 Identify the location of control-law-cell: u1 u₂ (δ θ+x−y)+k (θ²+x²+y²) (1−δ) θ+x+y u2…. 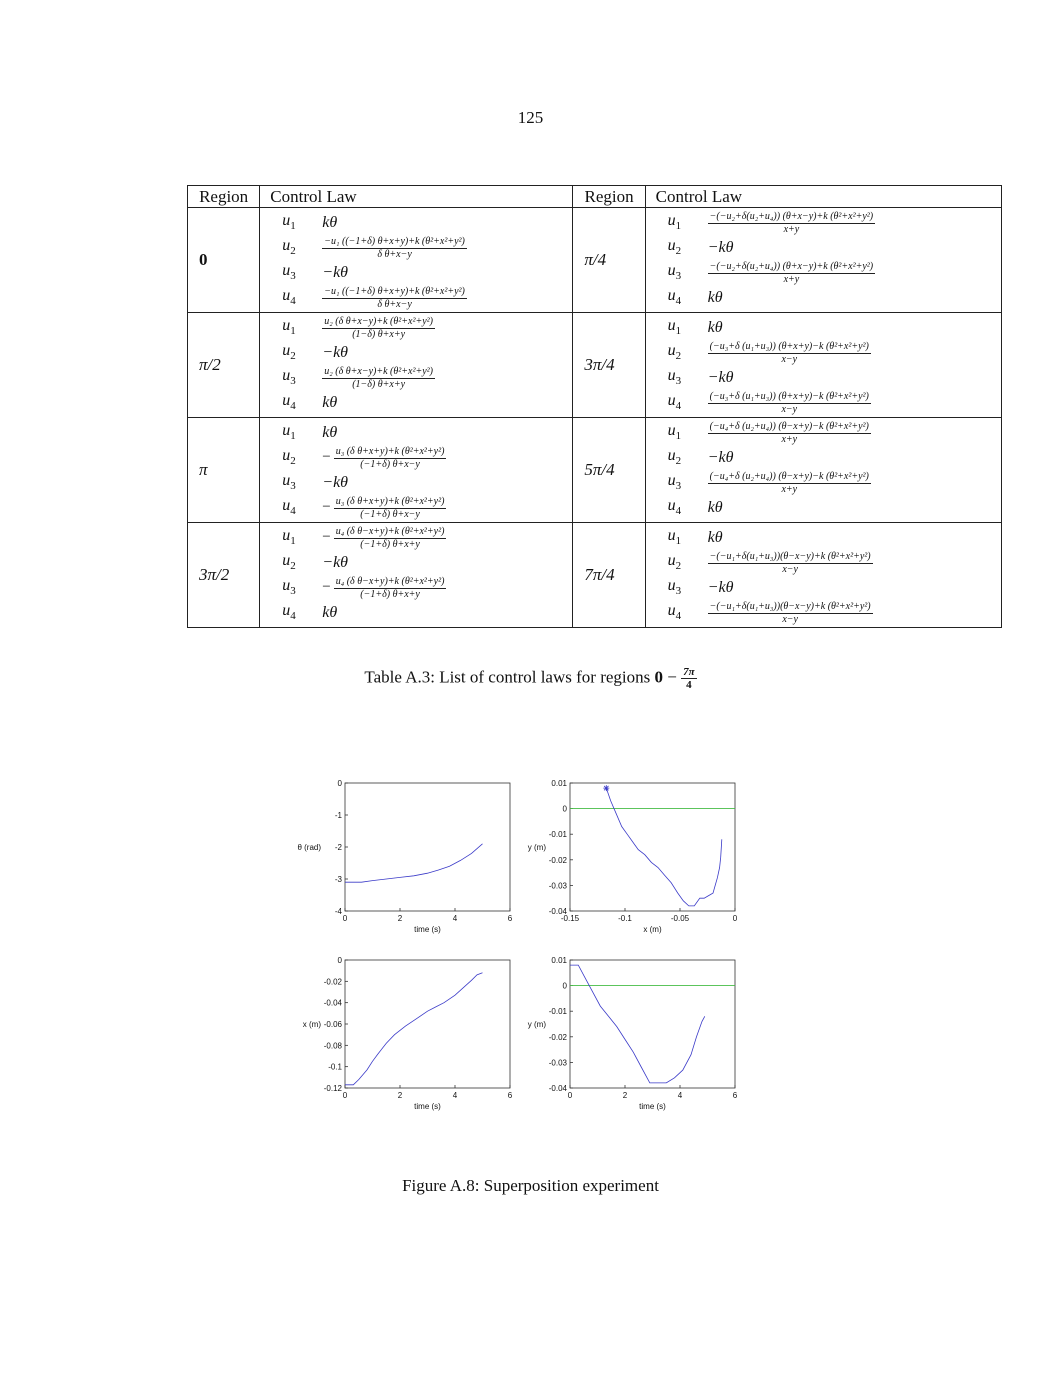
(416, 365).